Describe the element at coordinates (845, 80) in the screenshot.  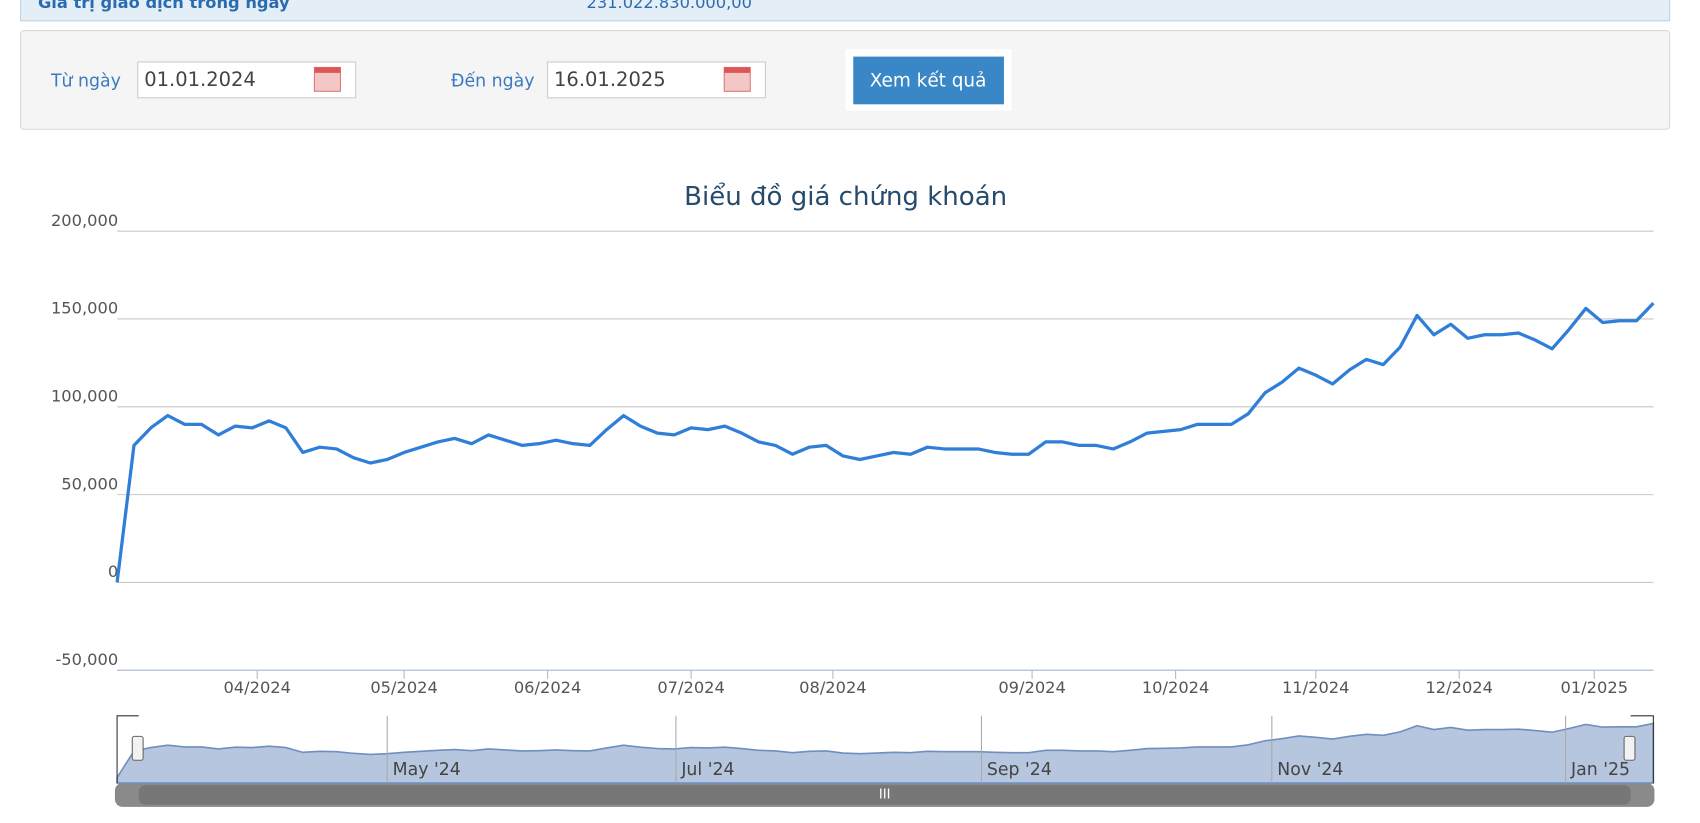
I see `filter-panel` at that location.